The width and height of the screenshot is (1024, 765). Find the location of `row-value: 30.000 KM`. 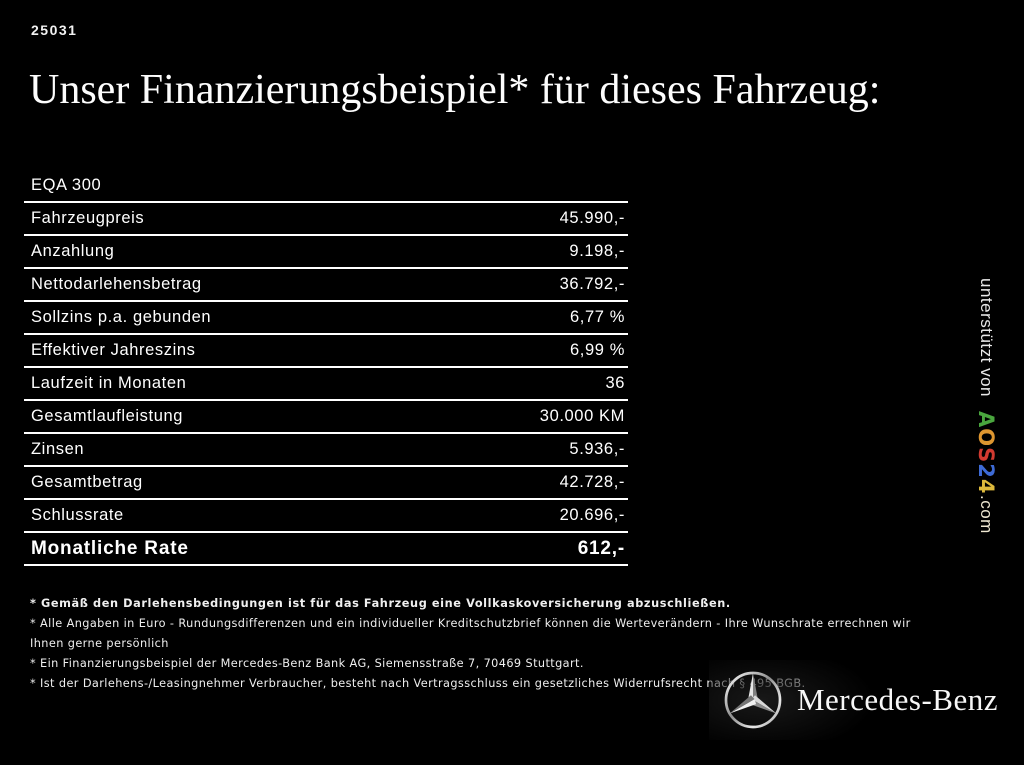

row-value: 30.000 KM is located at coordinates (582, 416).